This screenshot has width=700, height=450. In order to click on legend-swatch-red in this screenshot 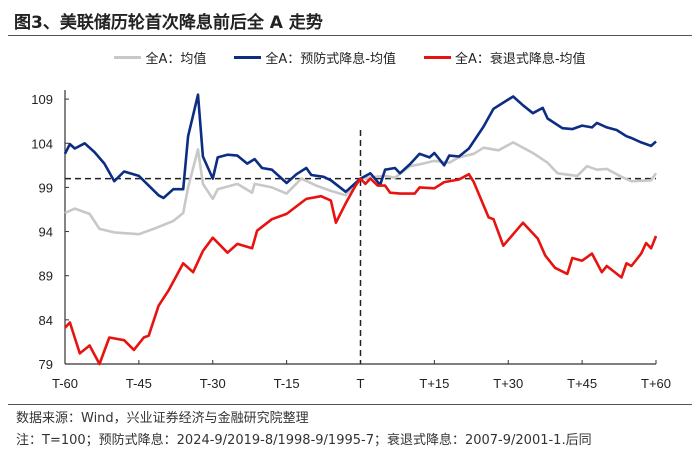, I will do `click(437, 57)`.